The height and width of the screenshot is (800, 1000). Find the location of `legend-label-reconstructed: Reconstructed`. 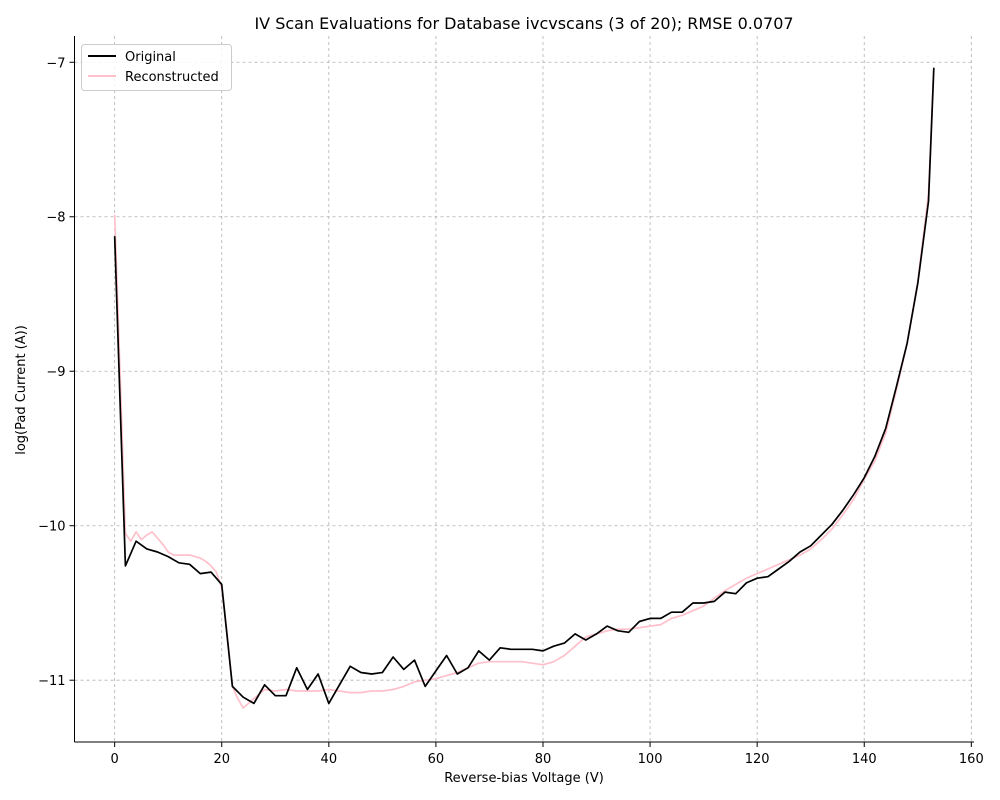

legend-label-reconstructed: Reconstructed is located at coordinates (172, 77).